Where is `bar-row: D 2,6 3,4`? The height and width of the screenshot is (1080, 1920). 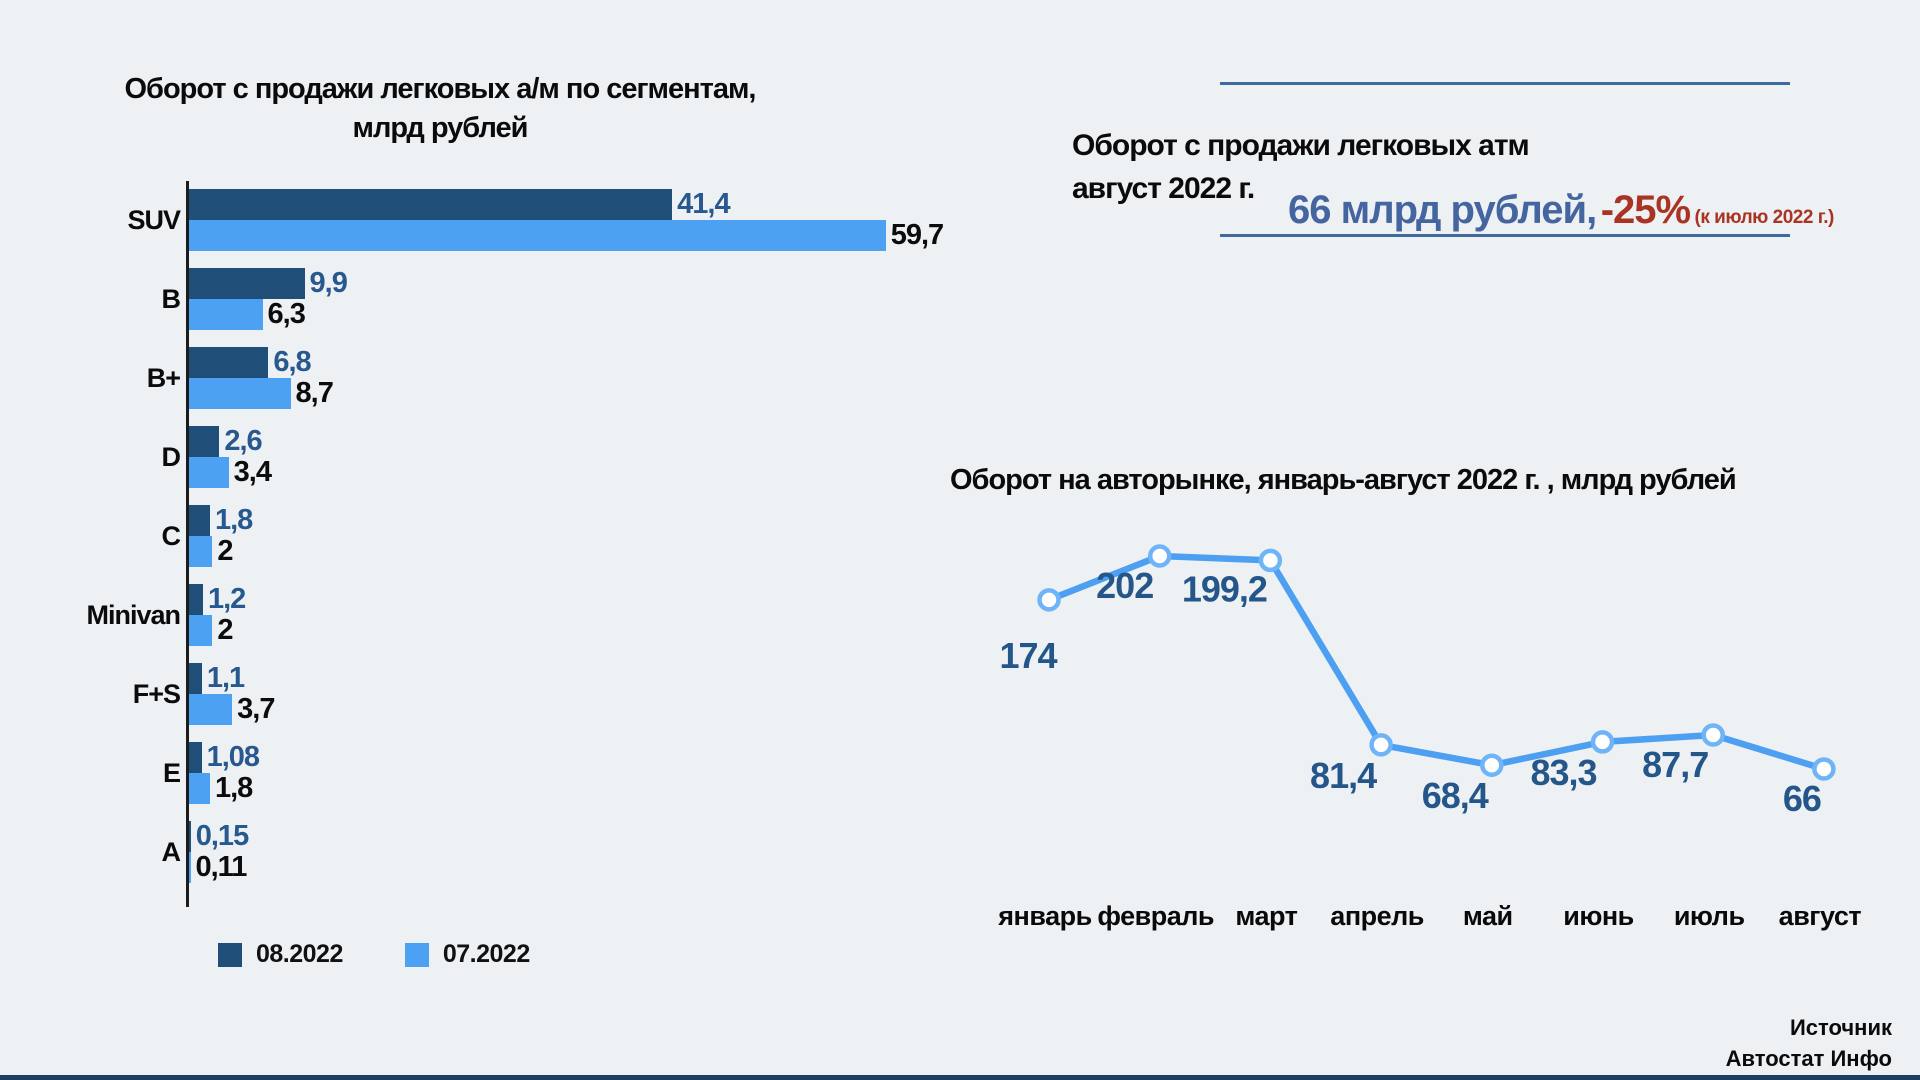
bar-row: D 2,6 3,4 is located at coordinates (502, 456).